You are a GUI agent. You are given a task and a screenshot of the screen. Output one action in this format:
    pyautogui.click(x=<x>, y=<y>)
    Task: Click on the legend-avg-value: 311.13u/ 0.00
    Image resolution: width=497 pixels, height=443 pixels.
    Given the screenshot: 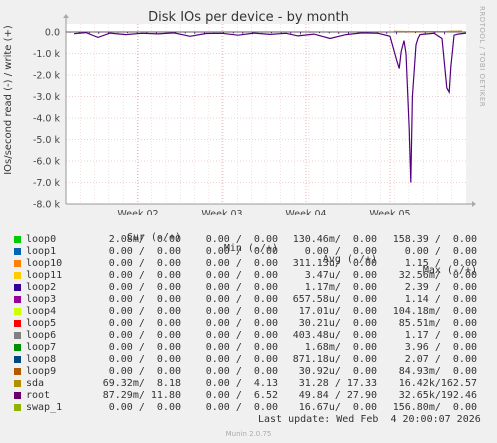 What is the action you would take?
    pyautogui.click(x=334, y=263)
    